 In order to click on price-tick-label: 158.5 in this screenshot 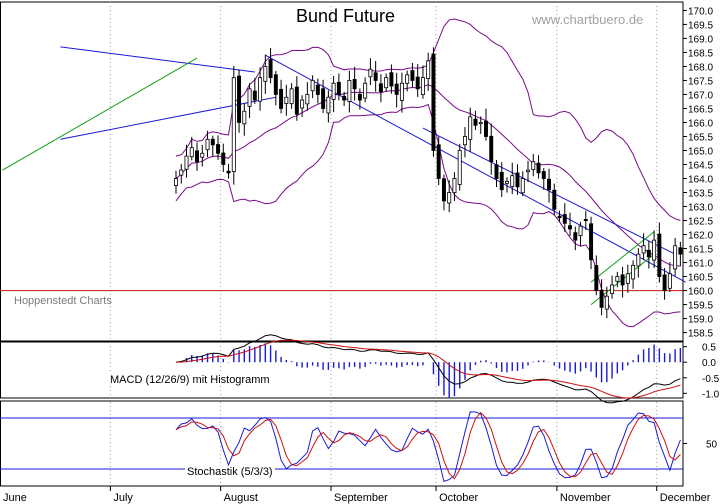, I will do `click(700, 334)`.